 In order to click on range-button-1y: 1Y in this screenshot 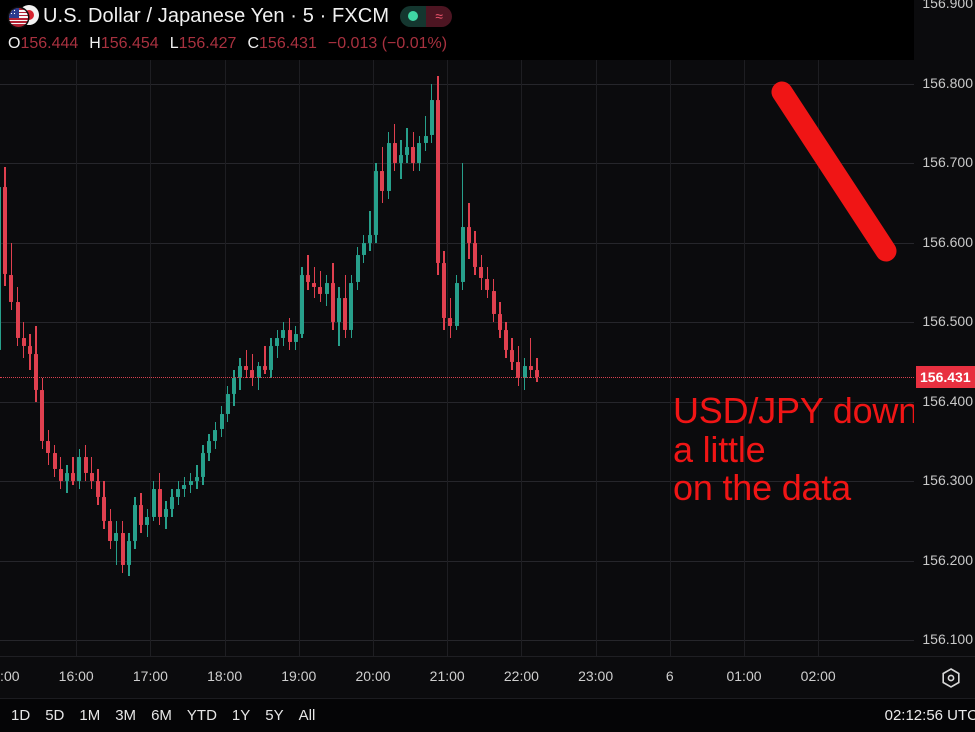, I will do `click(241, 715)`.